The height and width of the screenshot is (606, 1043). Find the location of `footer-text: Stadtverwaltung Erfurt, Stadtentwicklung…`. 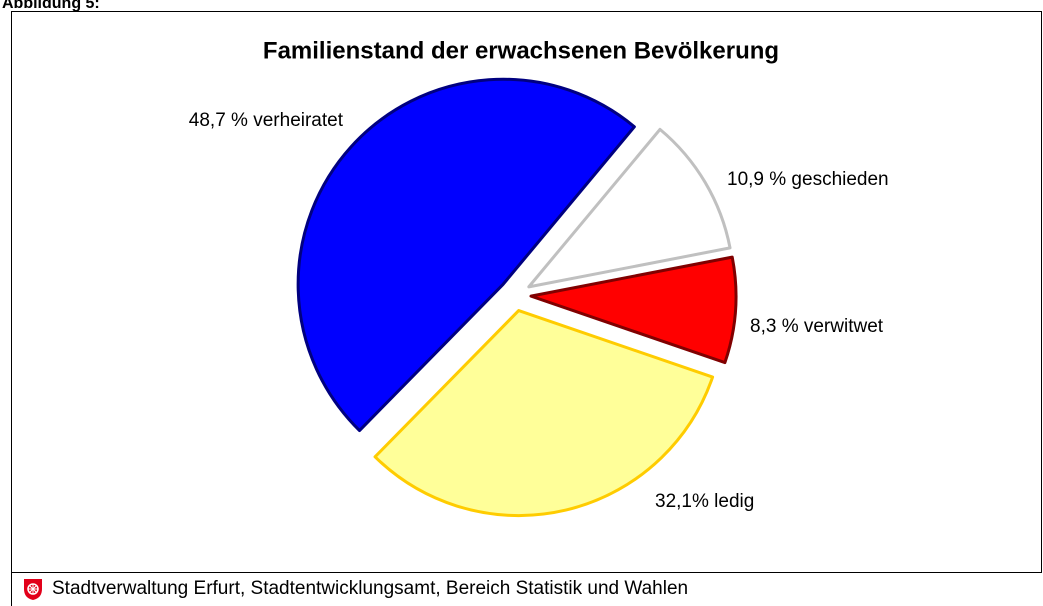

footer-text: Stadtverwaltung Erfurt, Stadtentwicklung… is located at coordinates (370, 588).